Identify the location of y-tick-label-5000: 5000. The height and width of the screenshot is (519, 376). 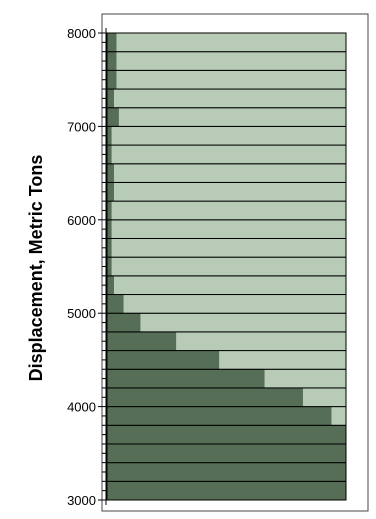
(81, 313).